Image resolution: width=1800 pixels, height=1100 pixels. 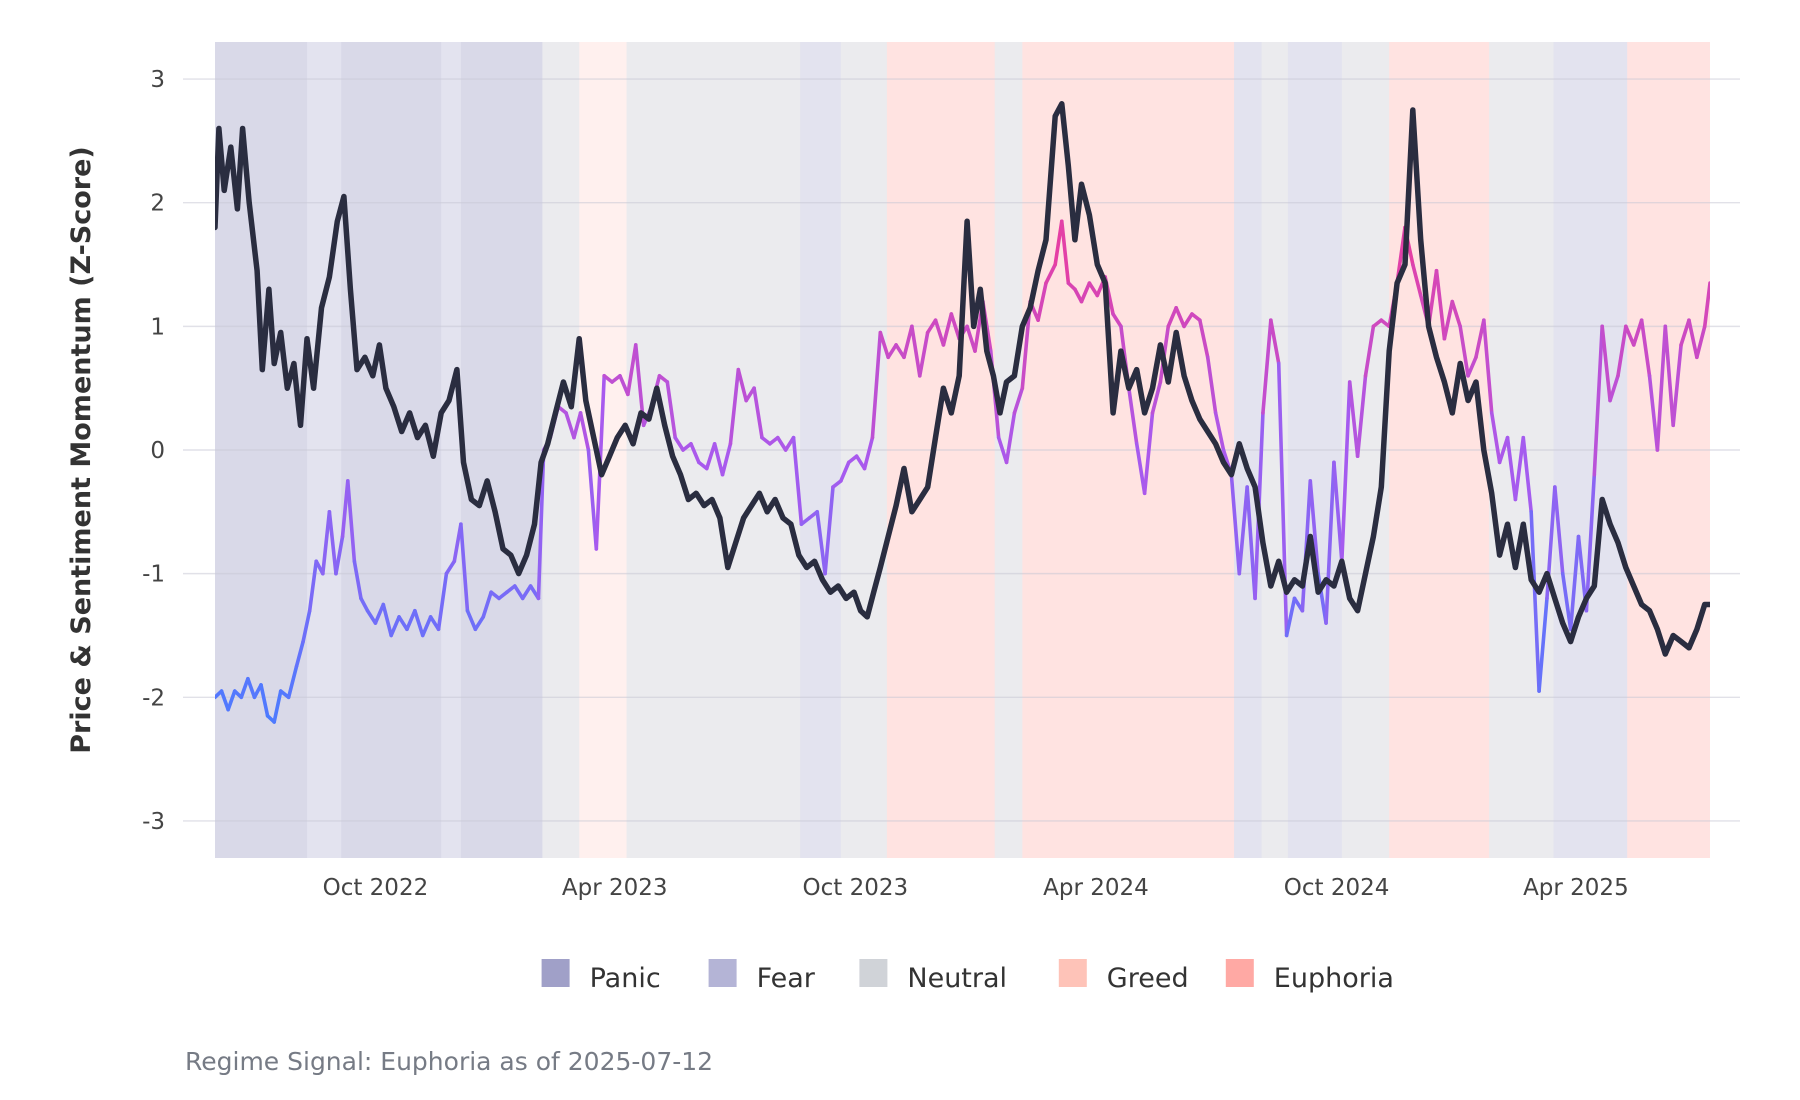 What do you see at coordinates (856, 888) in the screenshot?
I see `x-tick-label: Oct 2023` at bounding box center [856, 888].